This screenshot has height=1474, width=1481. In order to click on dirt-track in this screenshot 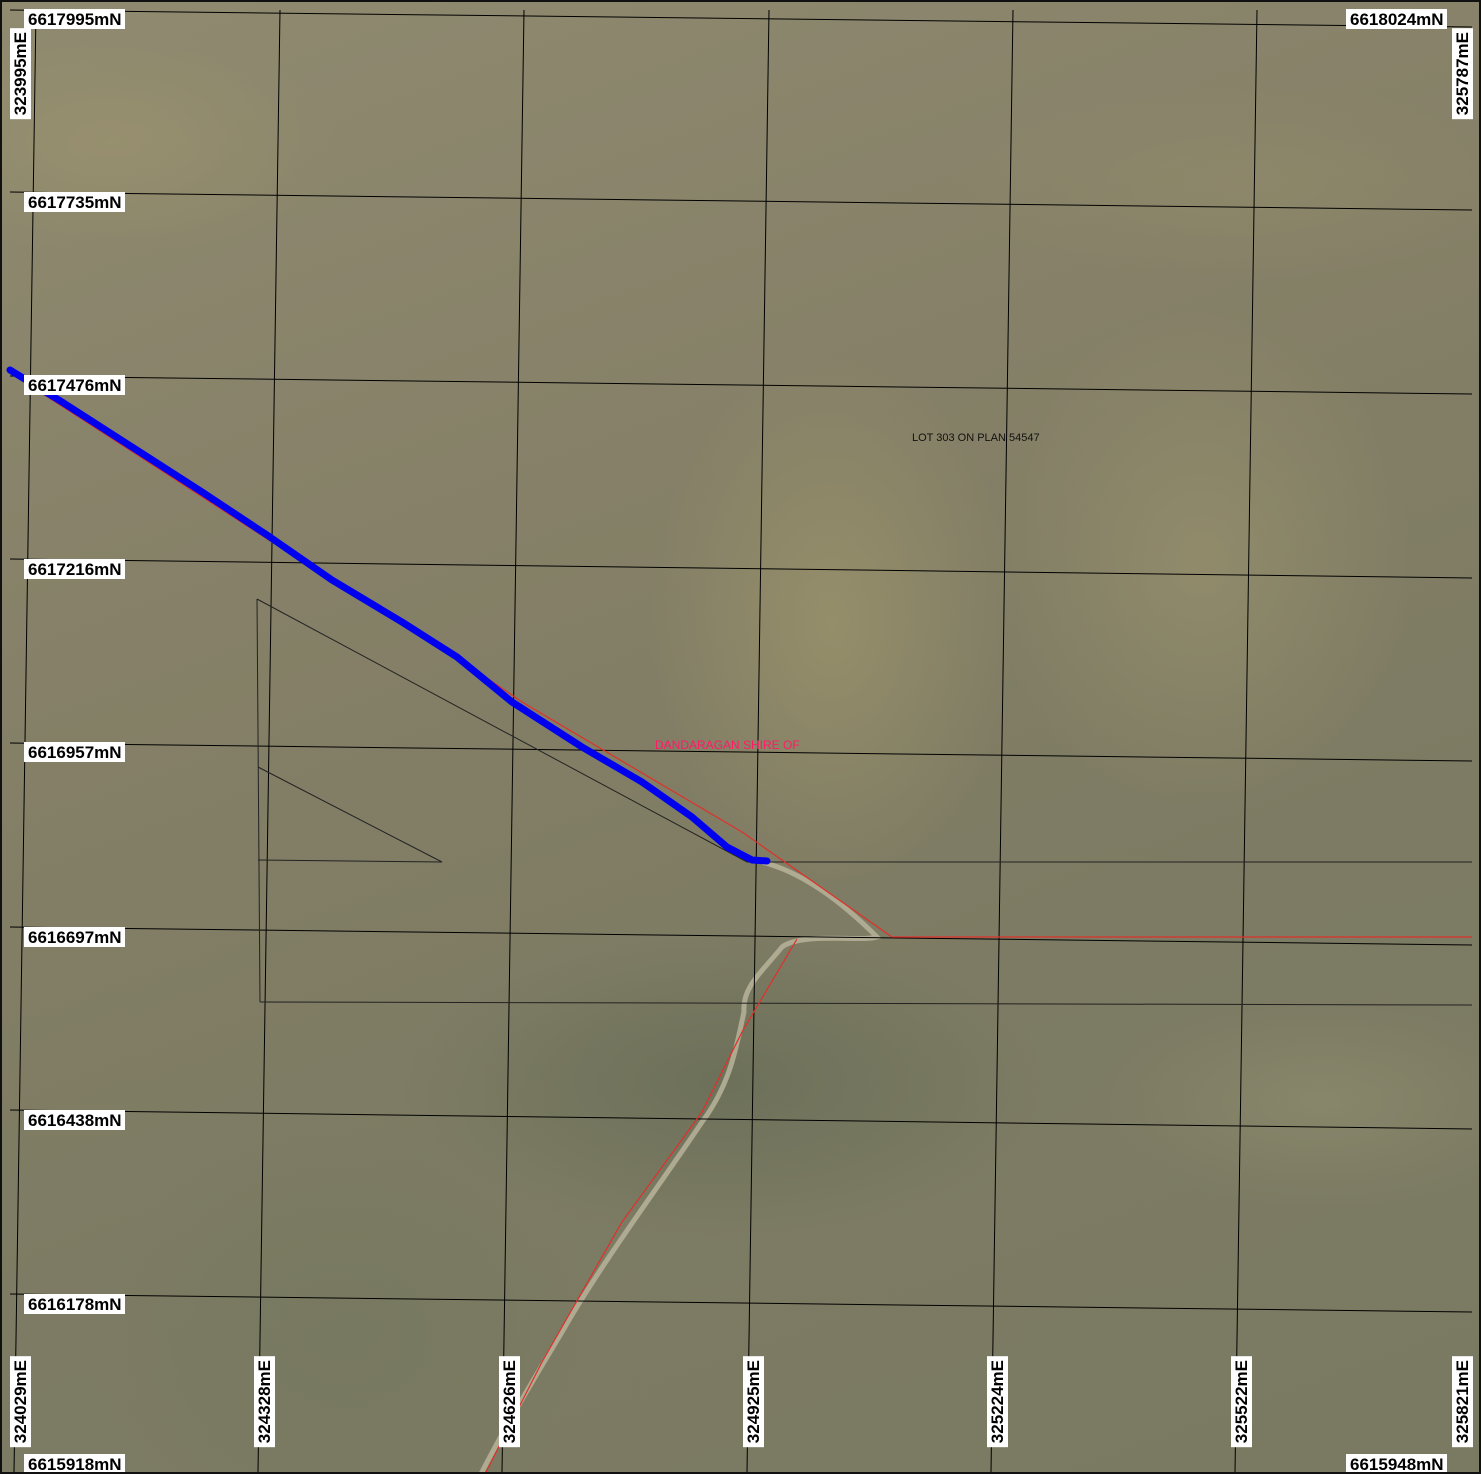, I will do `click(680, 1165)`.